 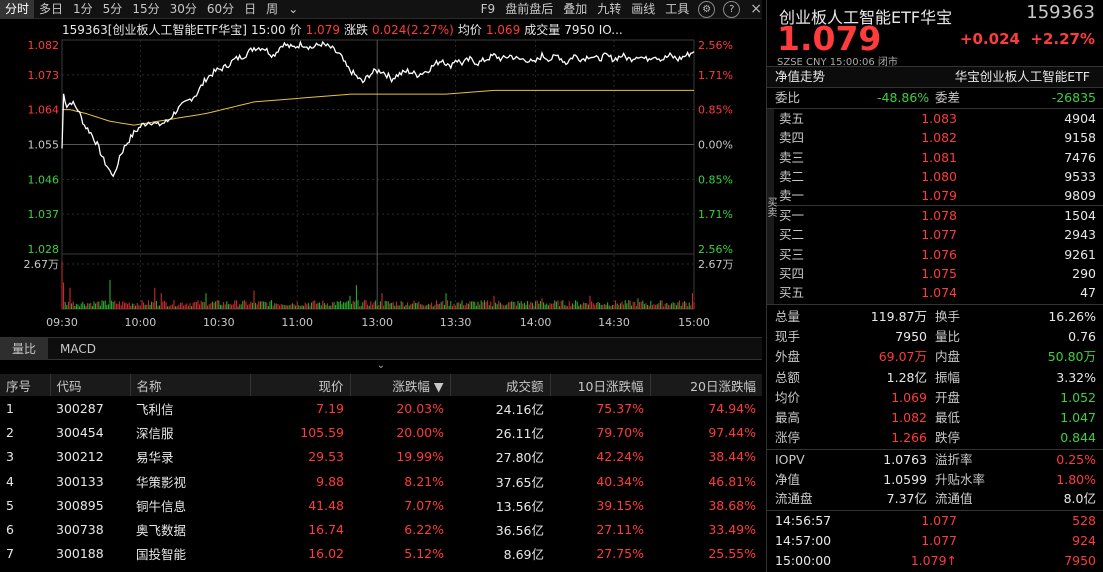 What do you see at coordinates (1084, 521) in the screenshot?
I see `tick-volume: 528` at bounding box center [1084, 521].